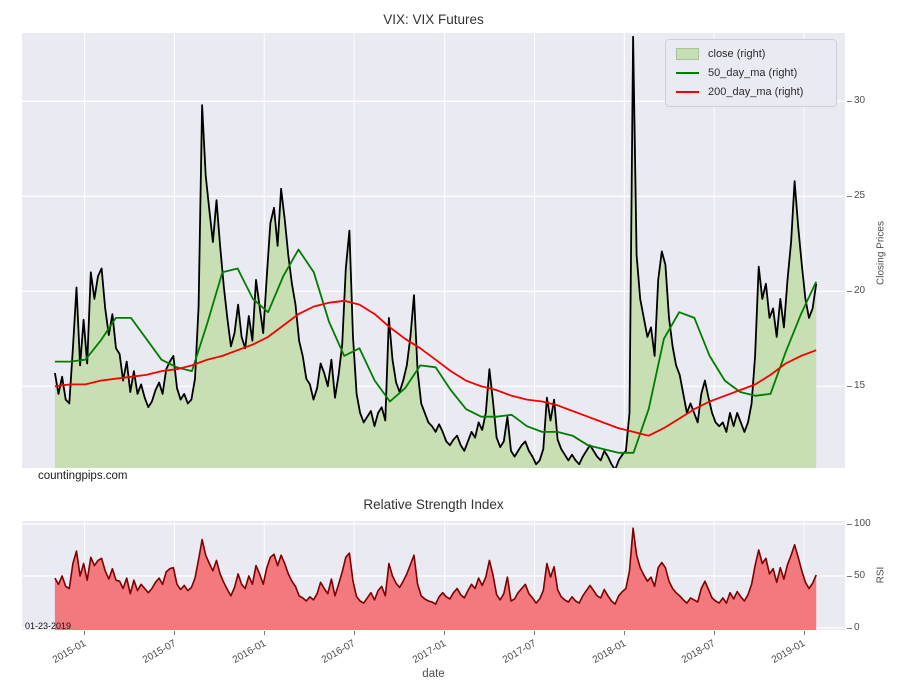 The height and width of the screenshot is (700, 900). What do you see at coordinates (857, 628) in the screenshot?
I see `y-tick-label: 0` at bounding box center [857, 628].